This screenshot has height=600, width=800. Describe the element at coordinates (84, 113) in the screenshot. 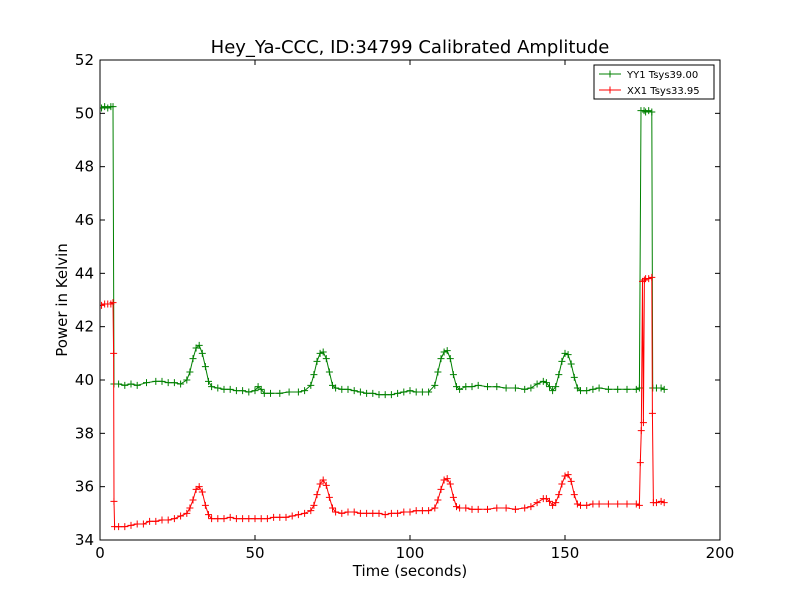

I see `y-tick-label: 50` at that location.